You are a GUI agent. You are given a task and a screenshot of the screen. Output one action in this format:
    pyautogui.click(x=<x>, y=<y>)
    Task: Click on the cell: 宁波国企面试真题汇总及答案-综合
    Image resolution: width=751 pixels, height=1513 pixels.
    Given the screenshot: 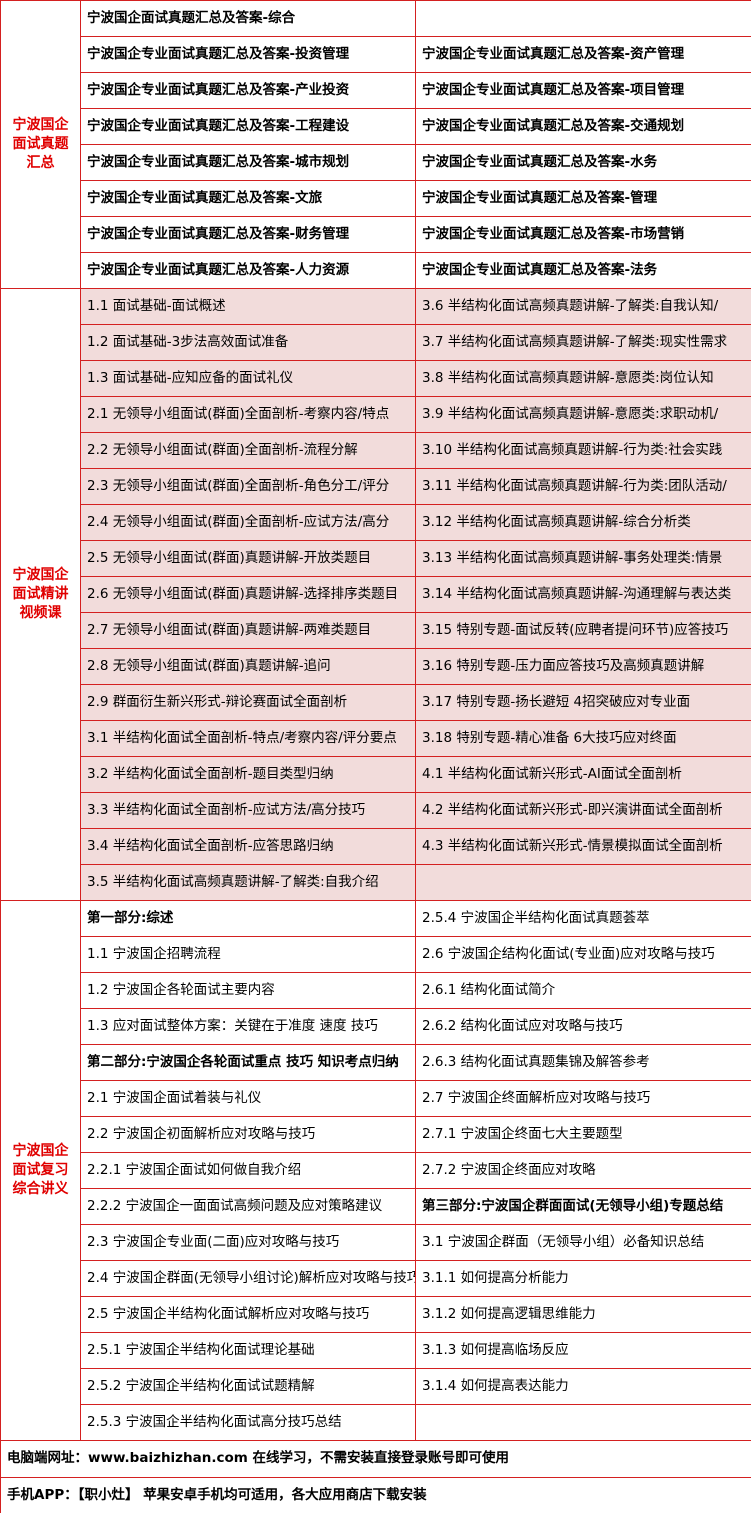 What is the action you would take?
    pyautogui.click(x=248, y=18)
    